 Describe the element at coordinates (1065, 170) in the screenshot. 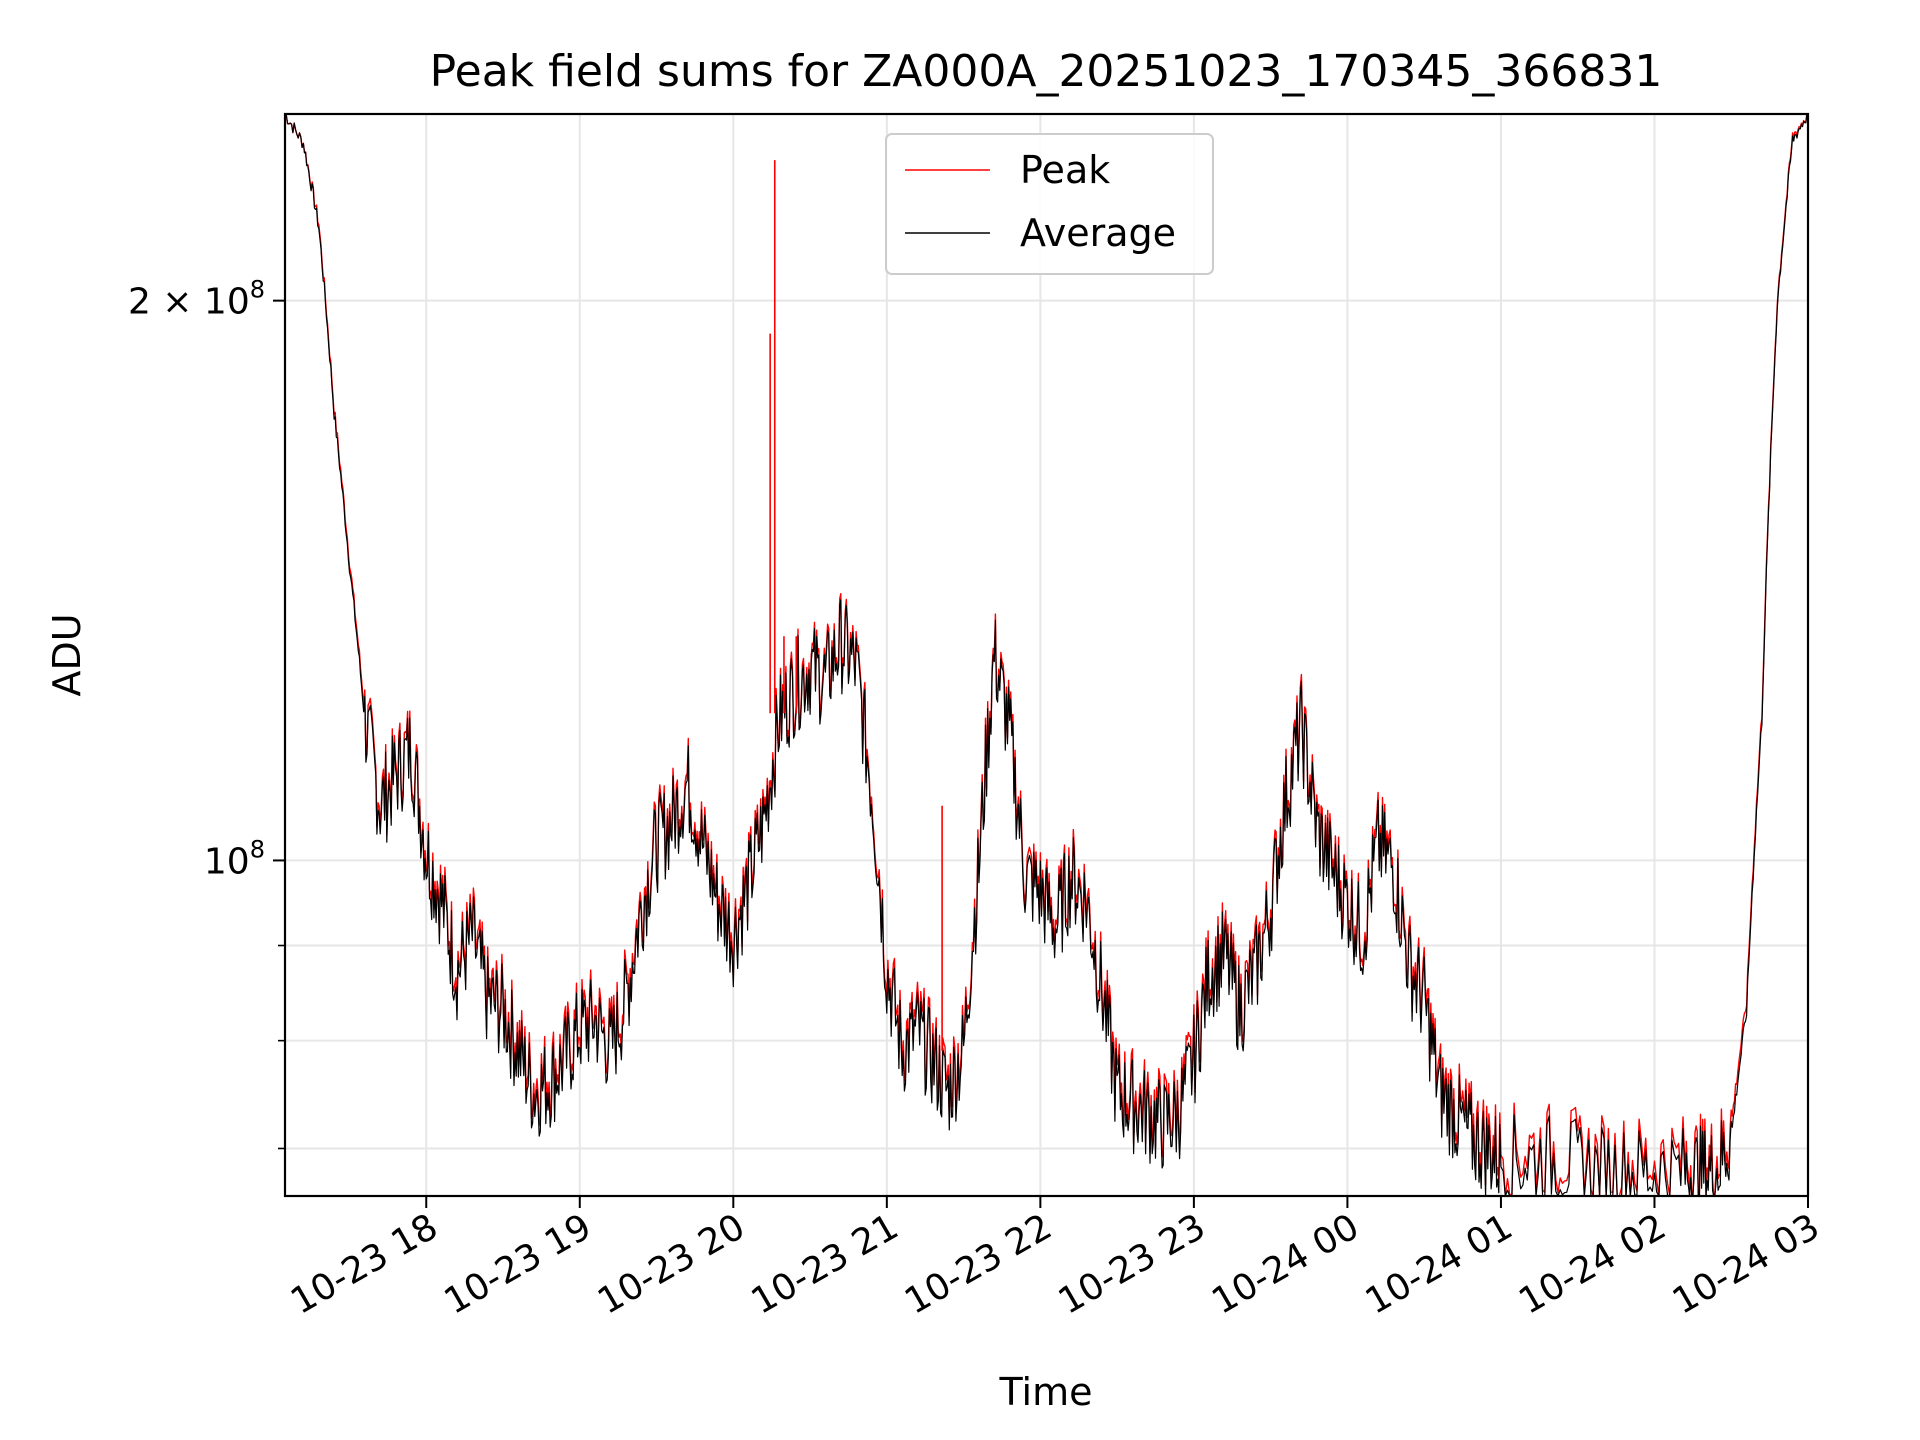

I see `legend-peak-label: Peak` at that location.